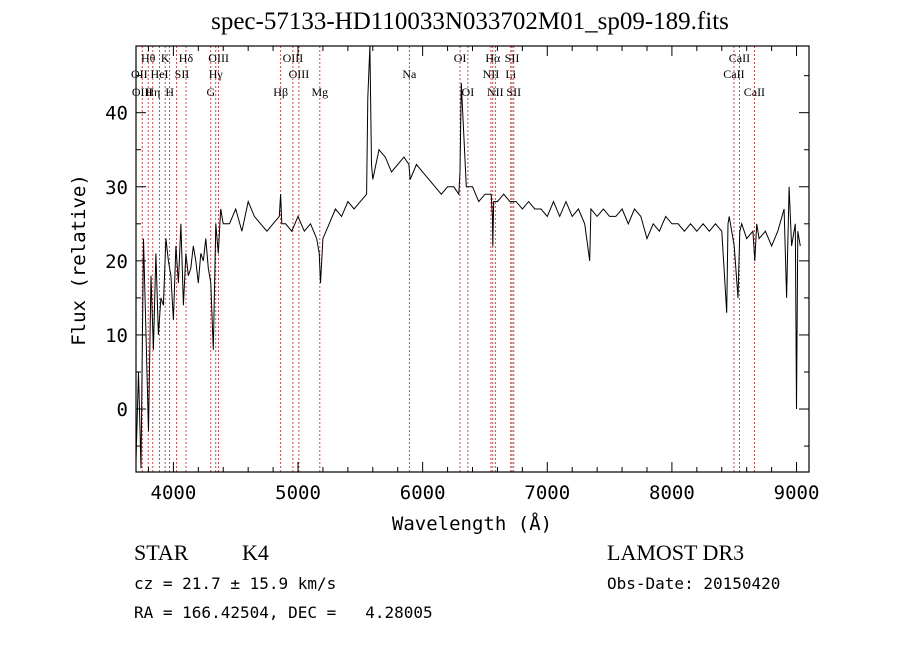  What do you see at coordinates (116, 114) in the screenshot?
I see `y-tick-label: 40` at bounding box center [116, 114].